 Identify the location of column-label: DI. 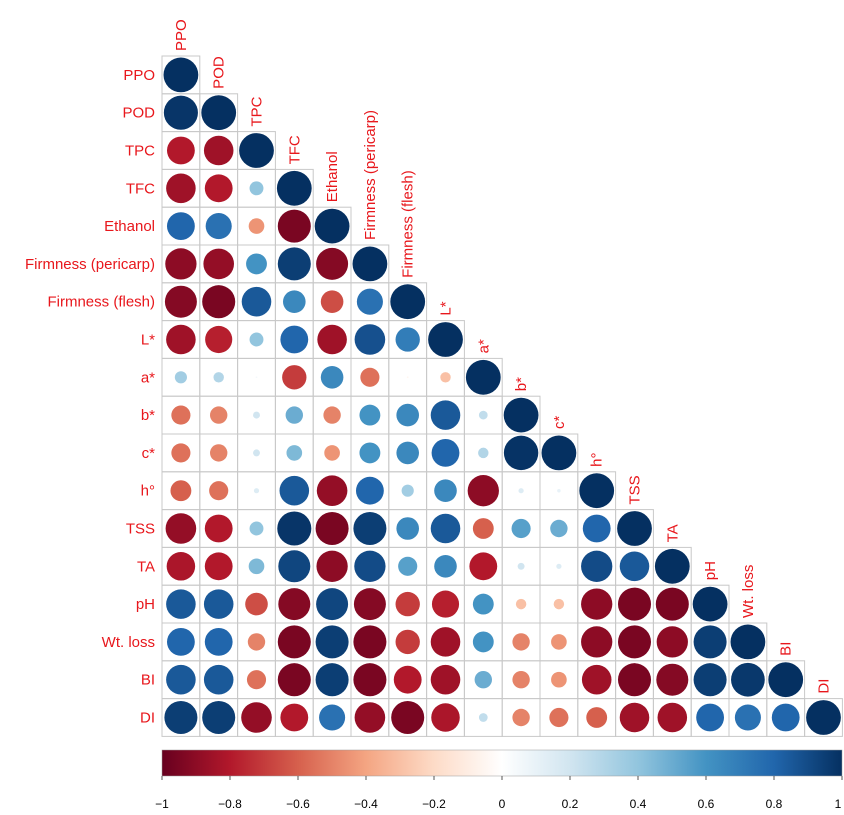
(824, 686).